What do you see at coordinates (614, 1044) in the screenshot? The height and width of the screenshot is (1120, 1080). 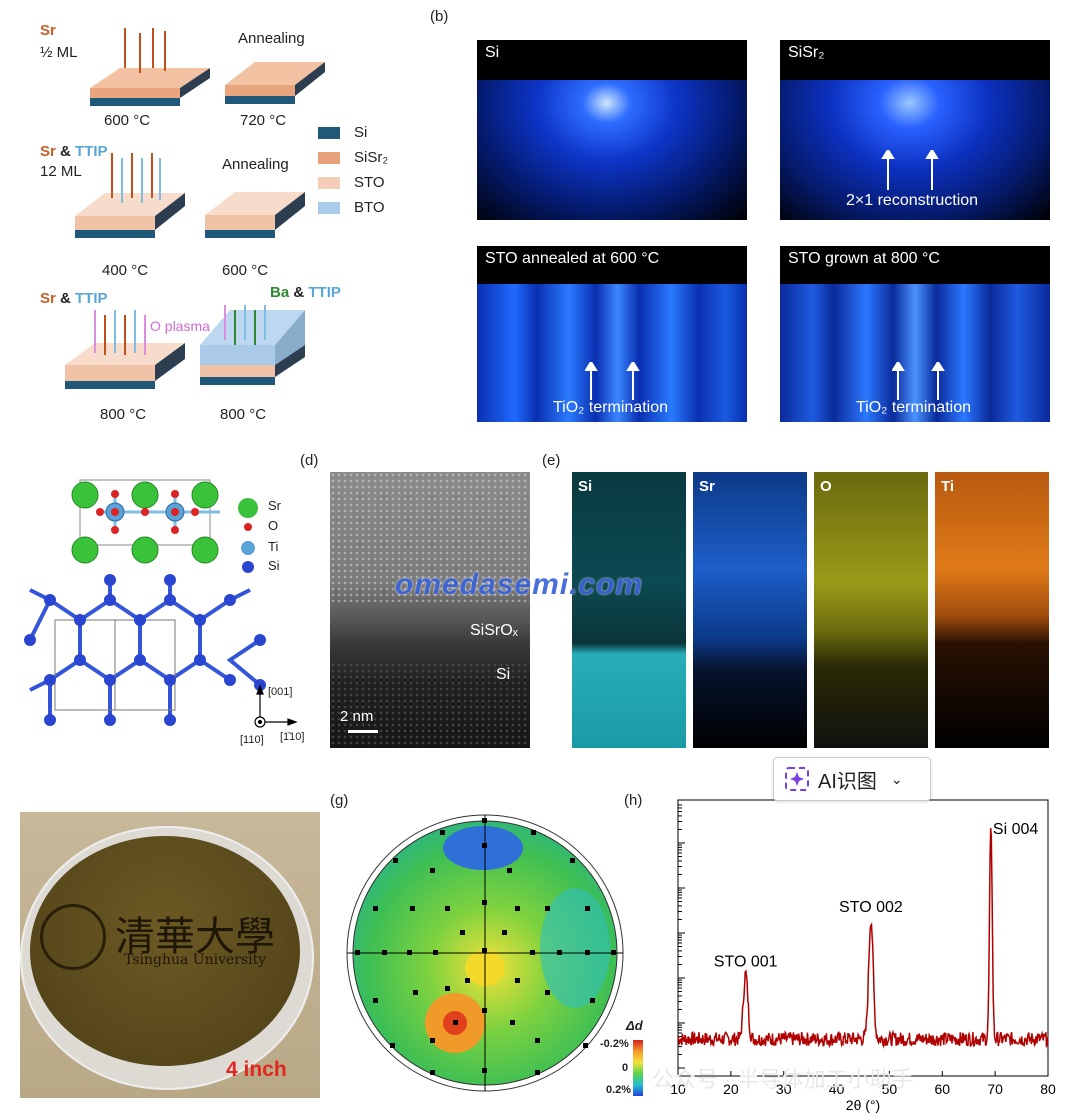 I see `colorbar-top: -0.2%` at bounding box center [614, 1044].